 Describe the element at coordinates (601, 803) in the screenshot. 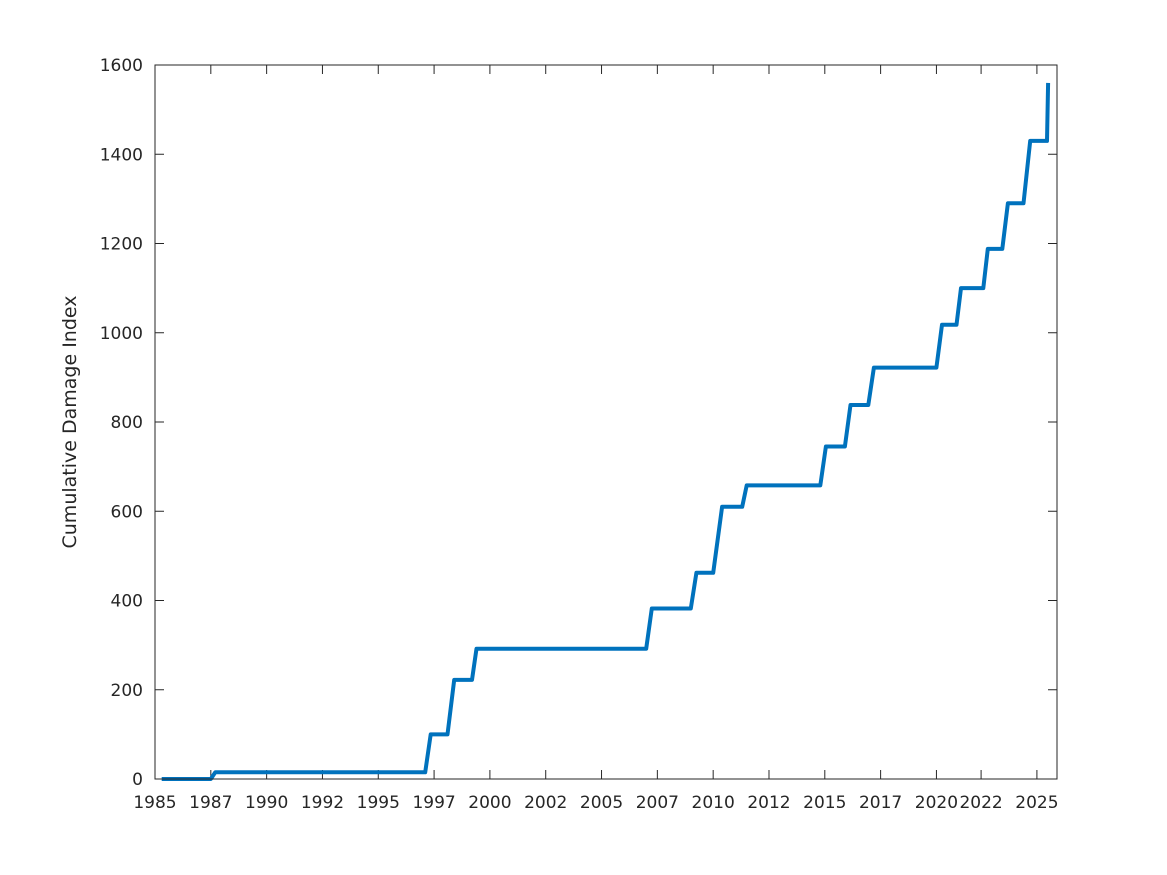

I see `x-tick-label: 2005` at that location.